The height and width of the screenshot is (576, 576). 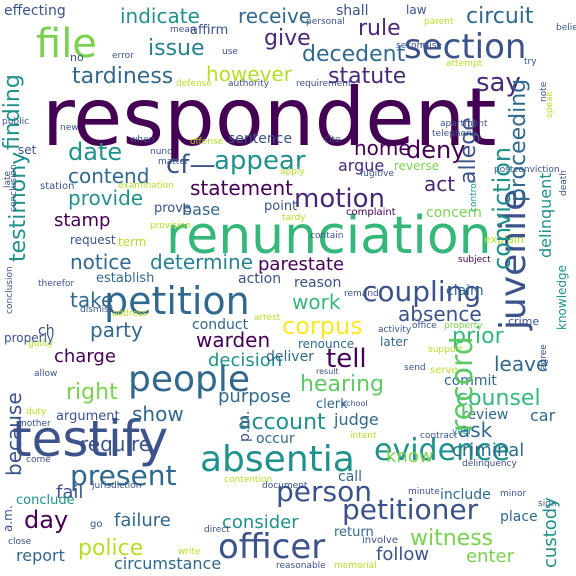 I want to click on word-cf: cf—, so click(x=191, y=165).